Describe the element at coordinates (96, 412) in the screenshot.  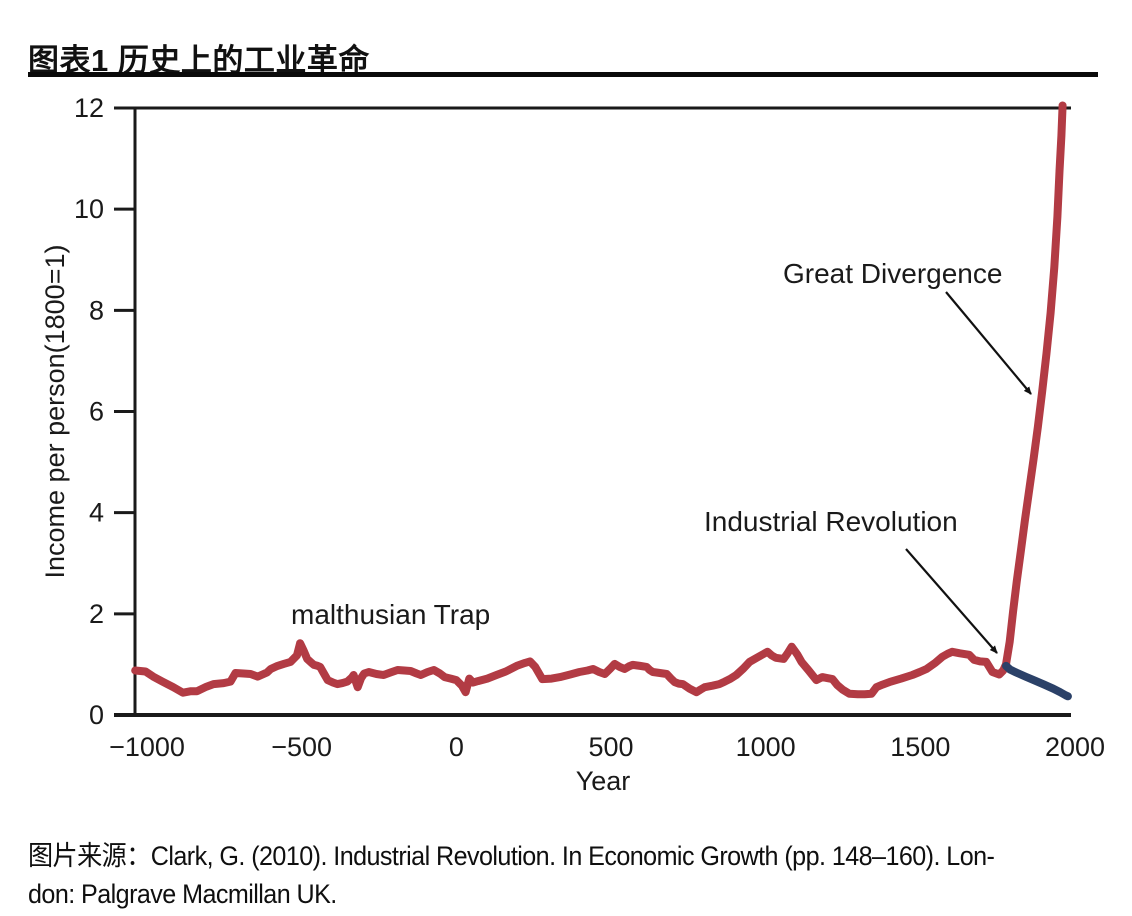
I see `y-axis-tick-label: 6` at that location.